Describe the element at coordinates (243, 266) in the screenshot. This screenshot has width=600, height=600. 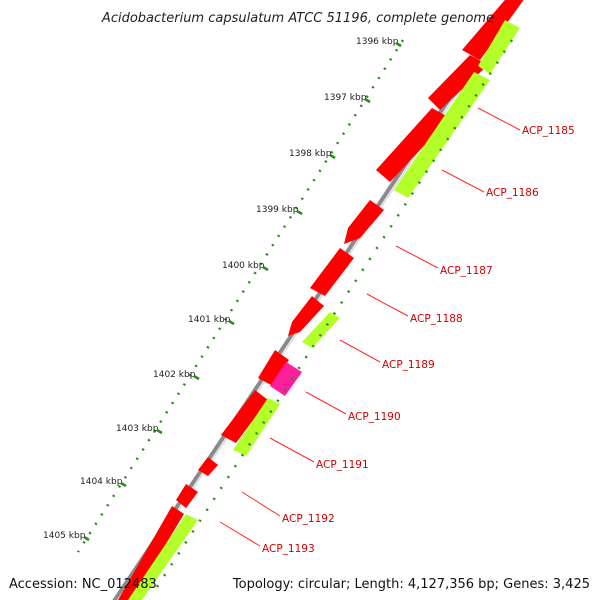
I see `tick-label: 1400 kbp` at that location.